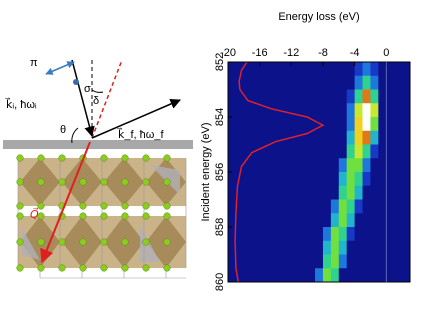 This screenshot has width=430, height=328. What do you see at coordinates (63, 130) in the screenshot?
I see `theta-label: θ` at bounding box center [63, 130].